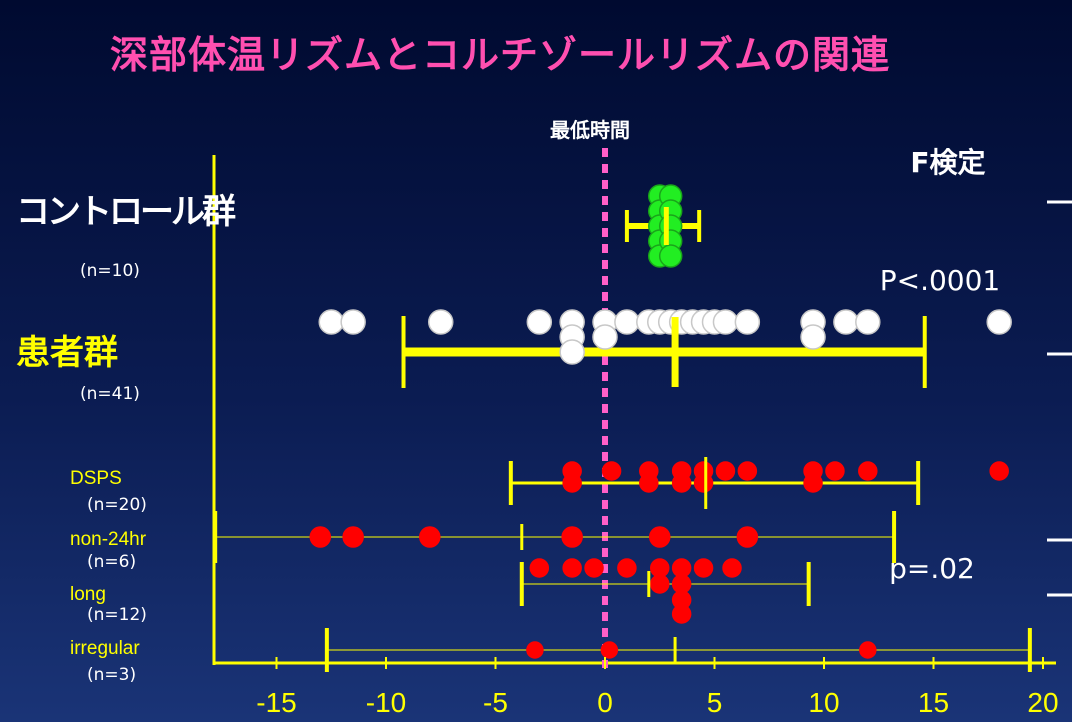 This screenshot has height=722, width=1072. I want to click on x-tick-label: -15, so click(276, 702).